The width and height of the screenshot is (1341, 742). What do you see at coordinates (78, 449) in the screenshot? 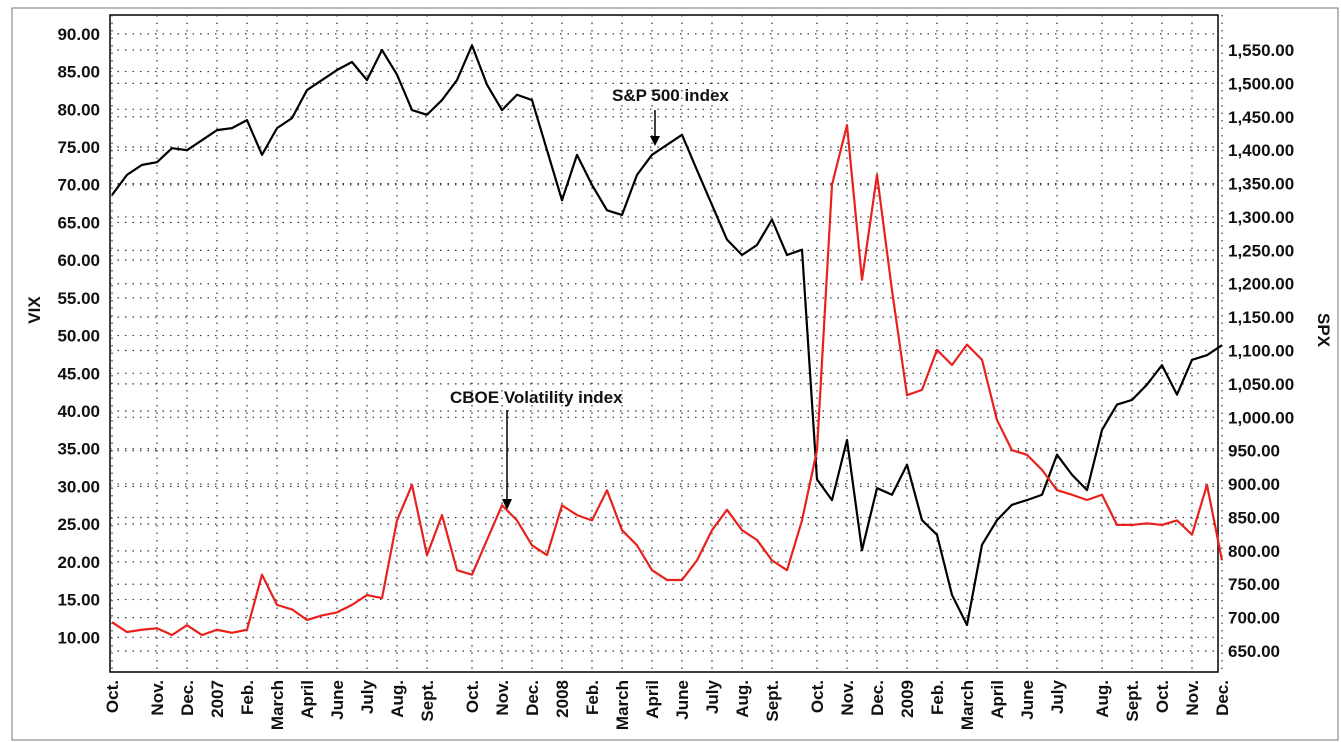
I see `y-tick-label: 35.00` at bounding box center [78, 449].